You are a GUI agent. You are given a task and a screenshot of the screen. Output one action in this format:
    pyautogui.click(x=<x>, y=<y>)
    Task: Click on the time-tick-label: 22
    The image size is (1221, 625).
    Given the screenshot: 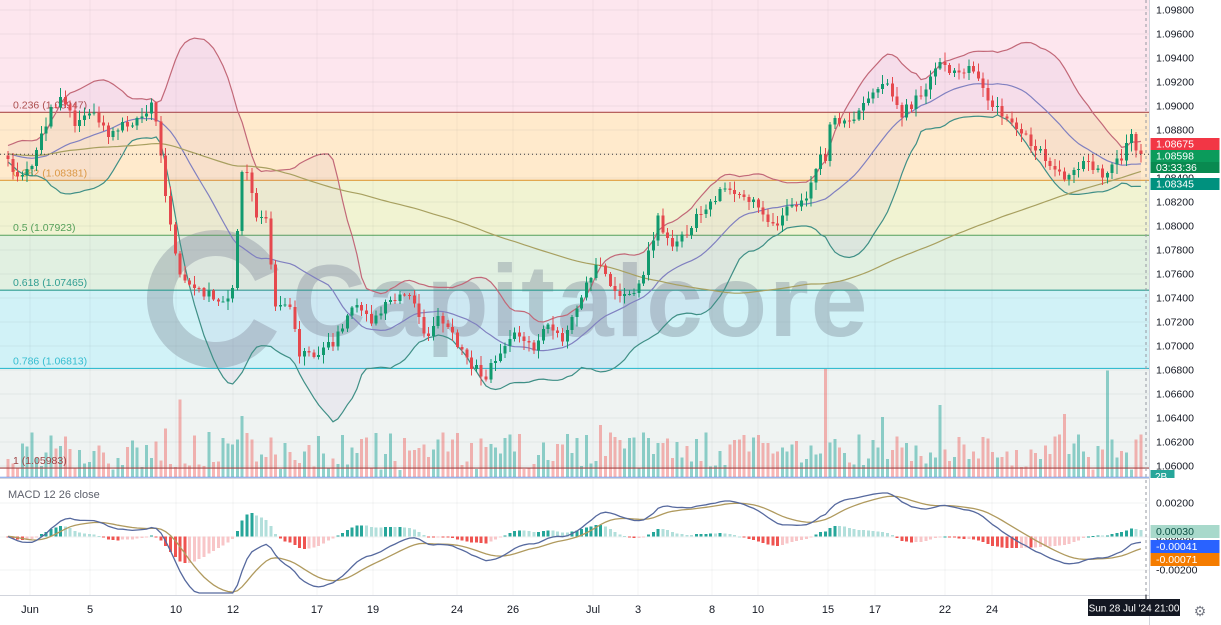 What is the action you would take?
    pyautogui.click(x=945, y=610)
    